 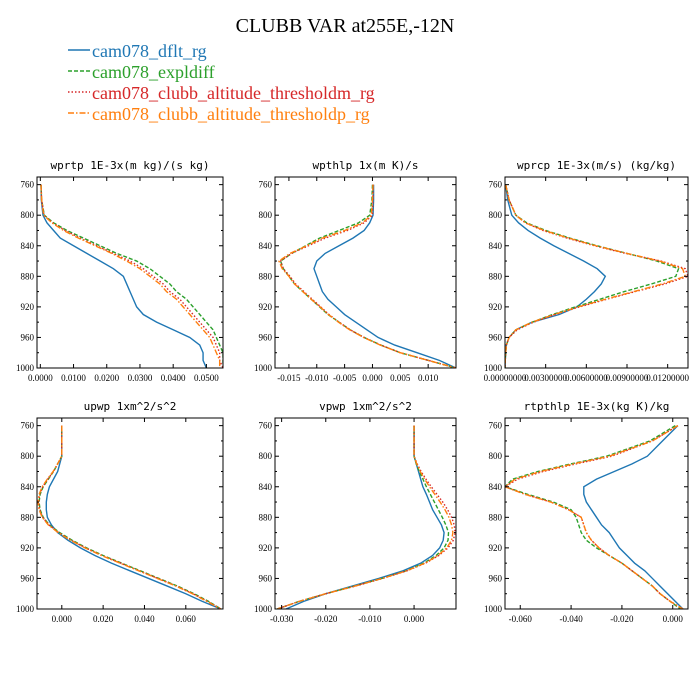 What do you see at coordinates (597, 406) in the screenshot?
I see `panel-title: rtpthlp 1E-3x(kg K)/kg` at bounding box center [597, 406].